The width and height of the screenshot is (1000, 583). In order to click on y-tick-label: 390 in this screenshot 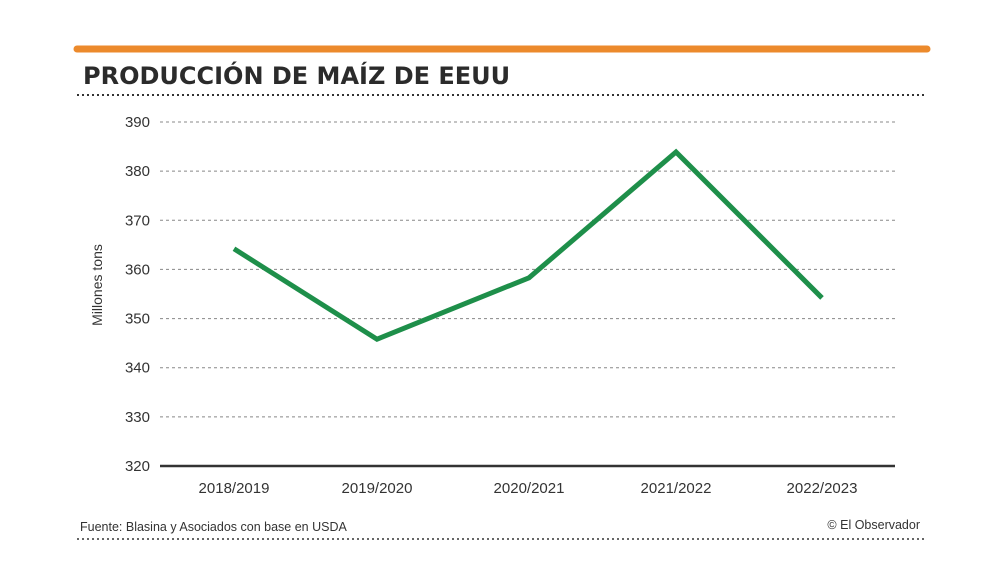, I will do `click(137, 122)`.